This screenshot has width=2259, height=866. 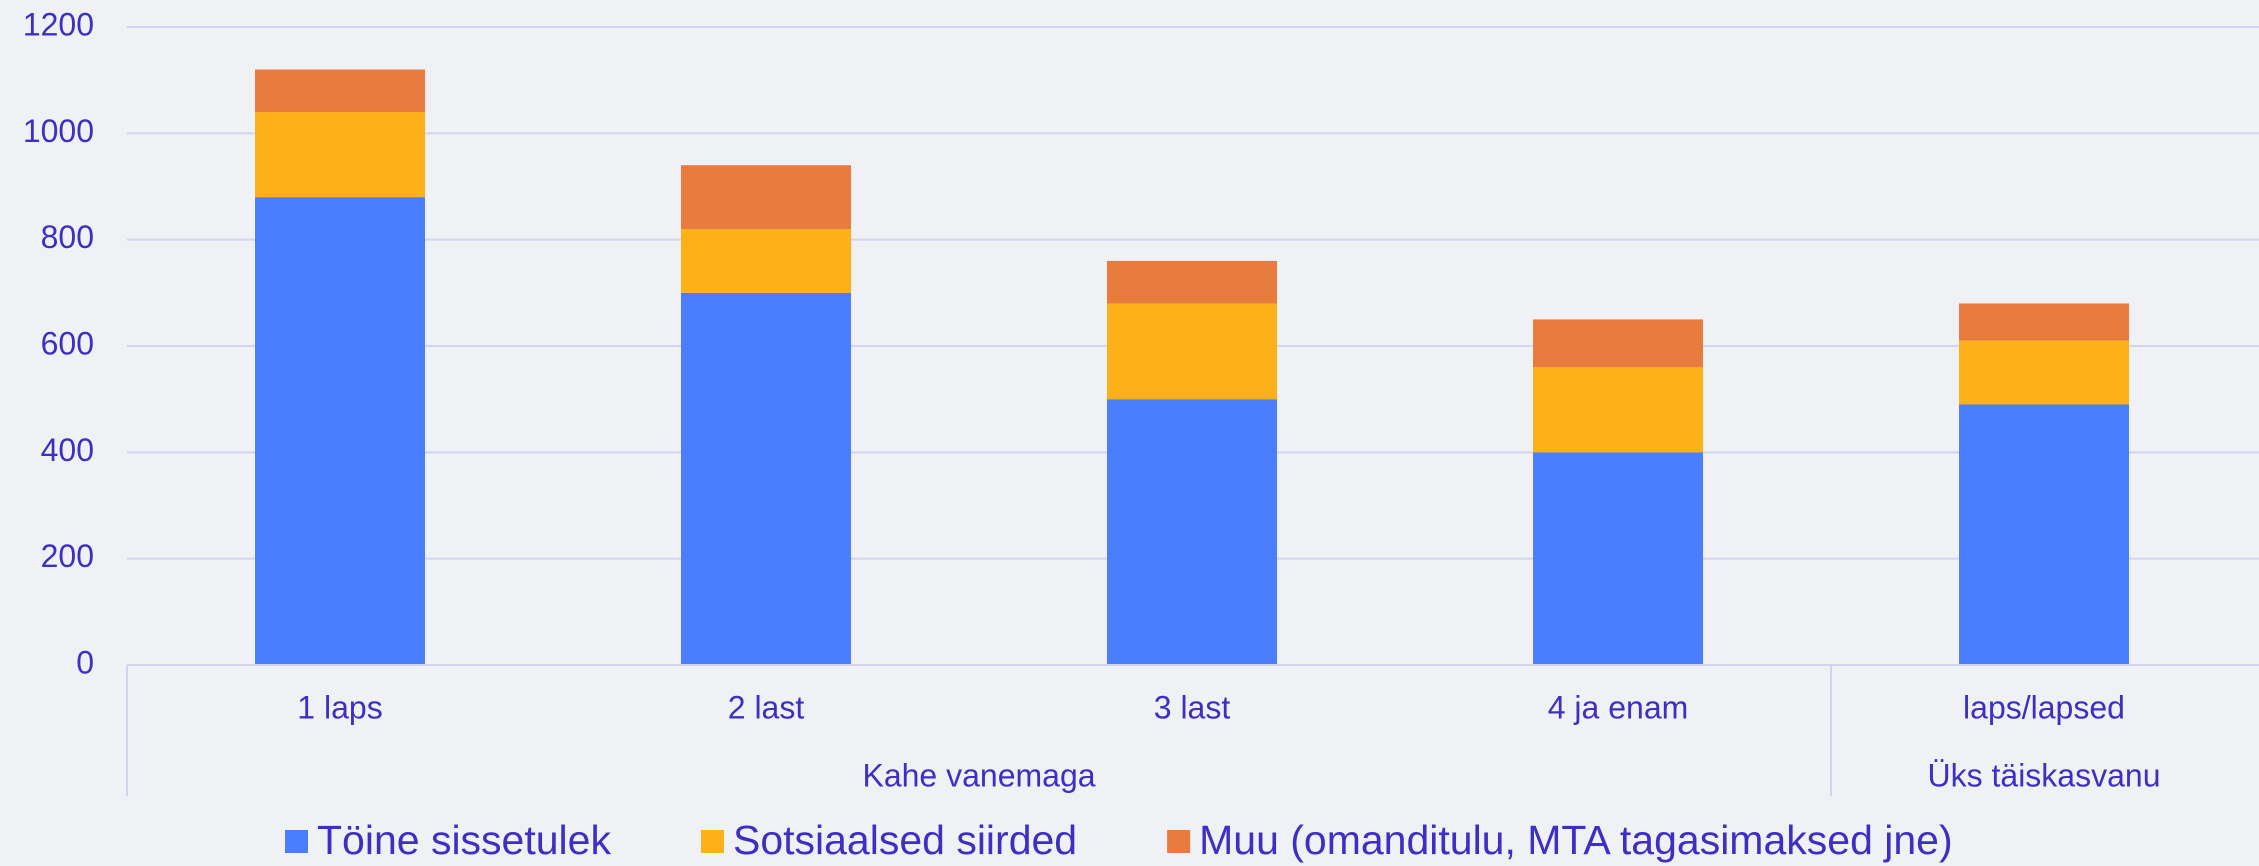 What do you see at coordinates (1576, 840) in the screenshot?
I see `legend-label: Muu (omanditulu, MTA tagasimaksed jne)` at bounding box center [1576, 840].